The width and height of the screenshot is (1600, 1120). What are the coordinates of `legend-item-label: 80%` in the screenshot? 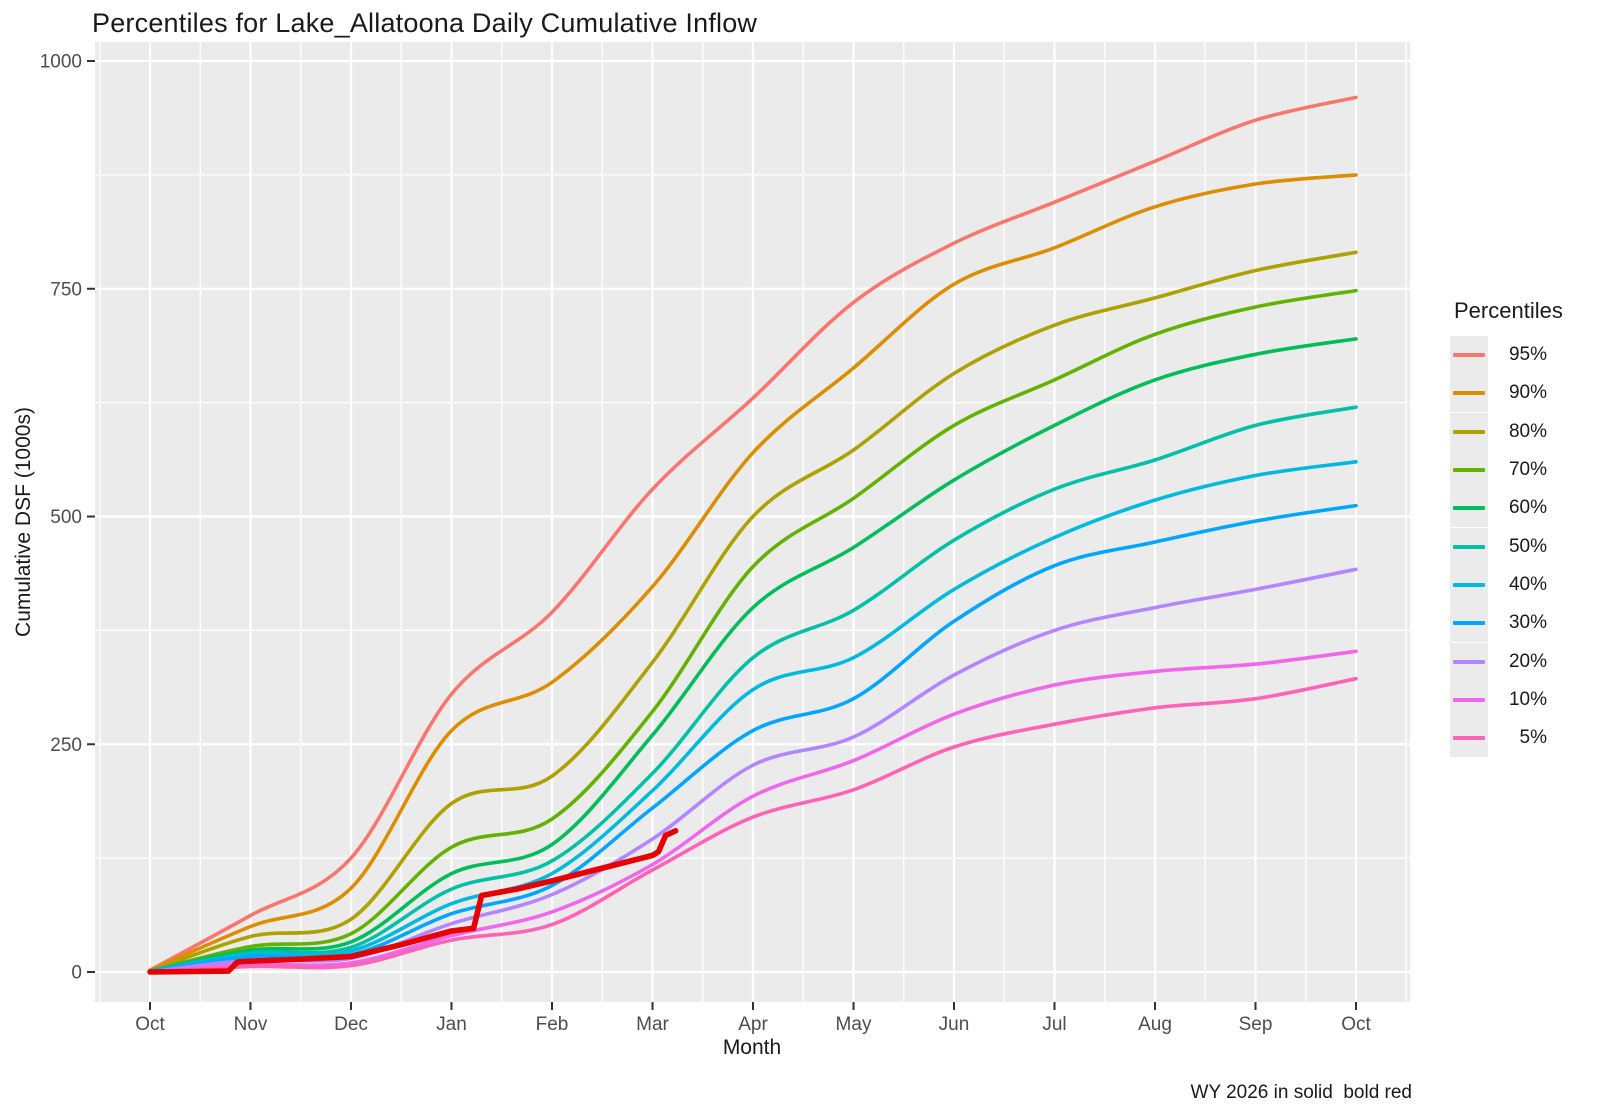 It's located at (1527, 431).